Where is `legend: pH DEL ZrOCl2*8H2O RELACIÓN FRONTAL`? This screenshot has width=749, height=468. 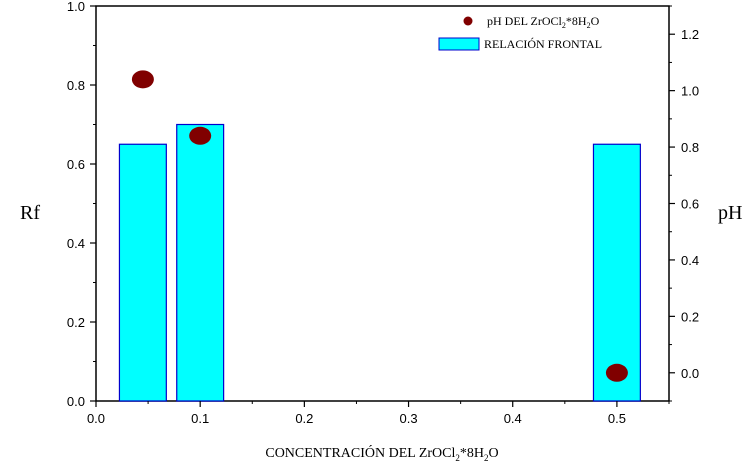 legend: pH DEL ZrOCl2*8H2O RELACIÓN FRONTAL is located at coordinates (520, 32).